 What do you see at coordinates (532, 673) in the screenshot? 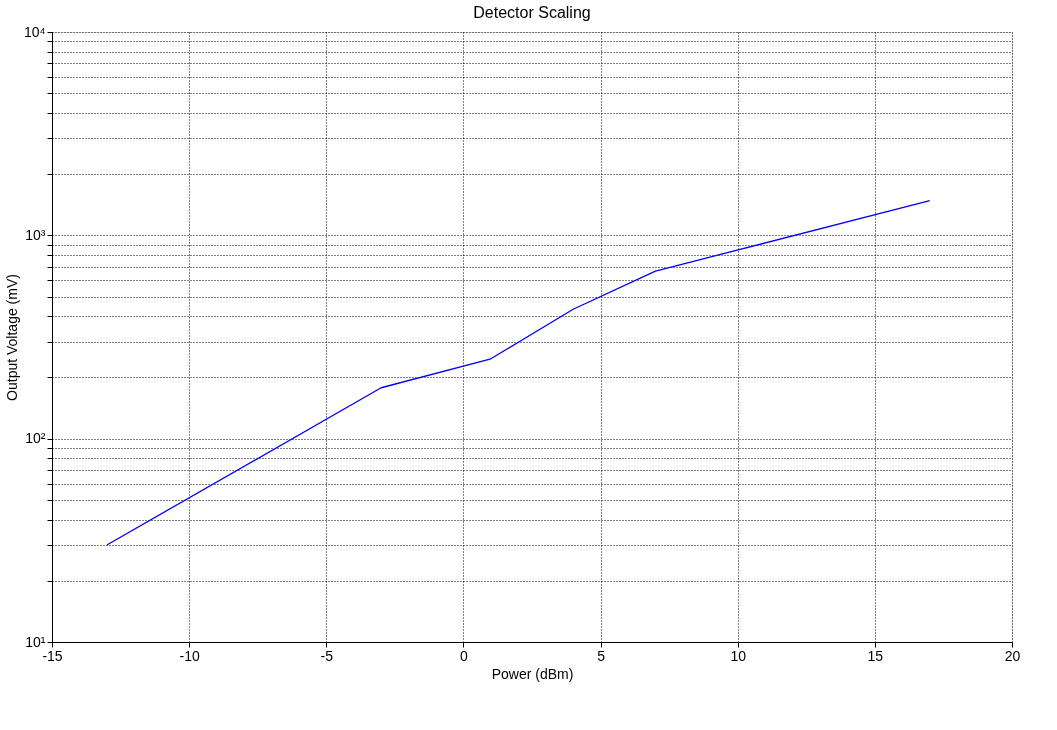
I see `x-axis-title: Power (dBm)` at bounding box center [532, 673].